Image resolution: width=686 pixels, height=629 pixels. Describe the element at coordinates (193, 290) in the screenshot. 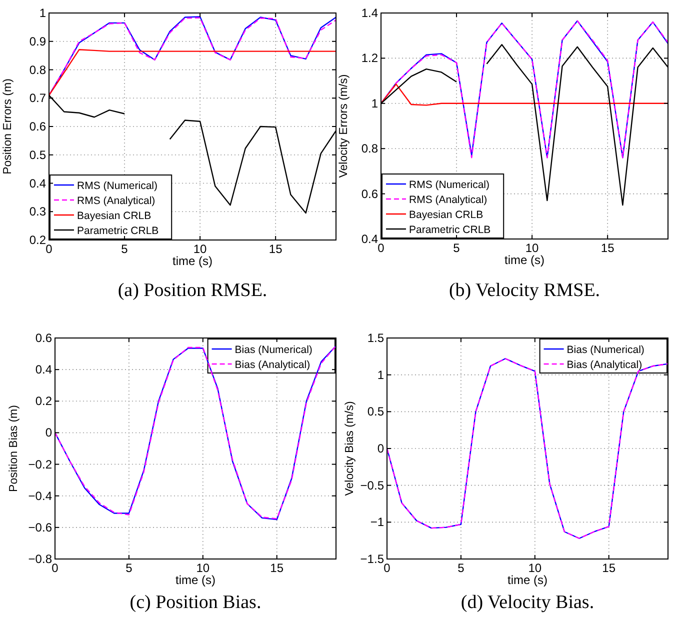

I see `text: (a) Position RMSE.` at that location.